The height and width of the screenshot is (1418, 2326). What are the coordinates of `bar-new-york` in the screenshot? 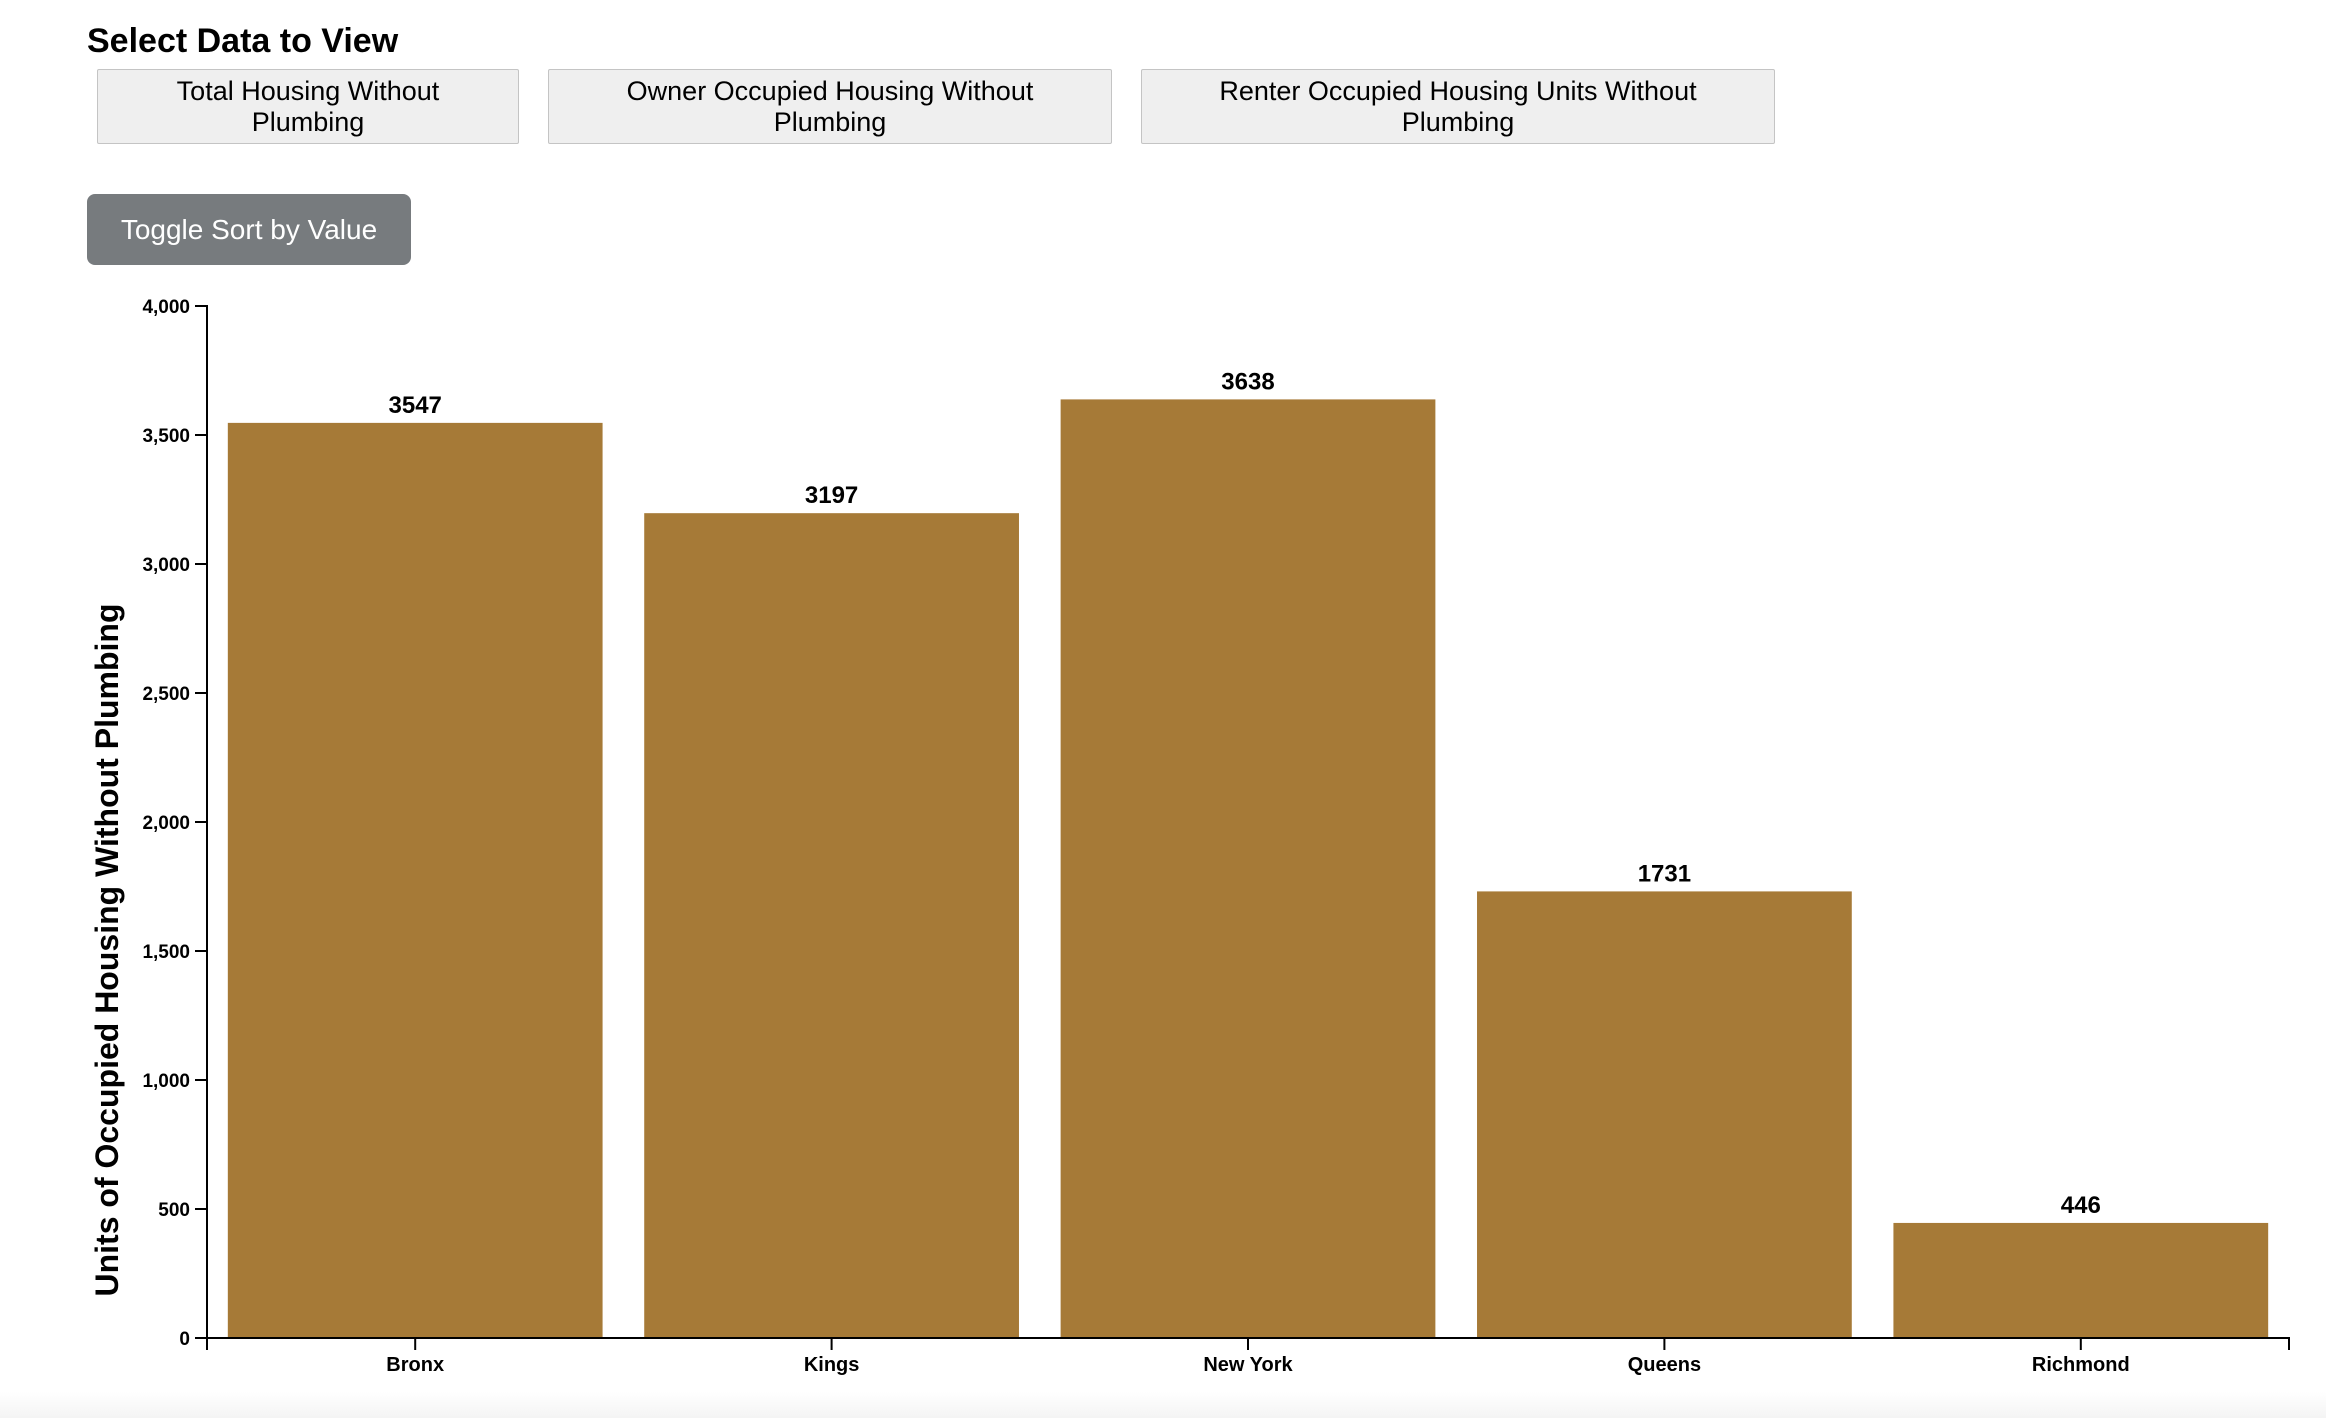 It's located at (1248, 868).